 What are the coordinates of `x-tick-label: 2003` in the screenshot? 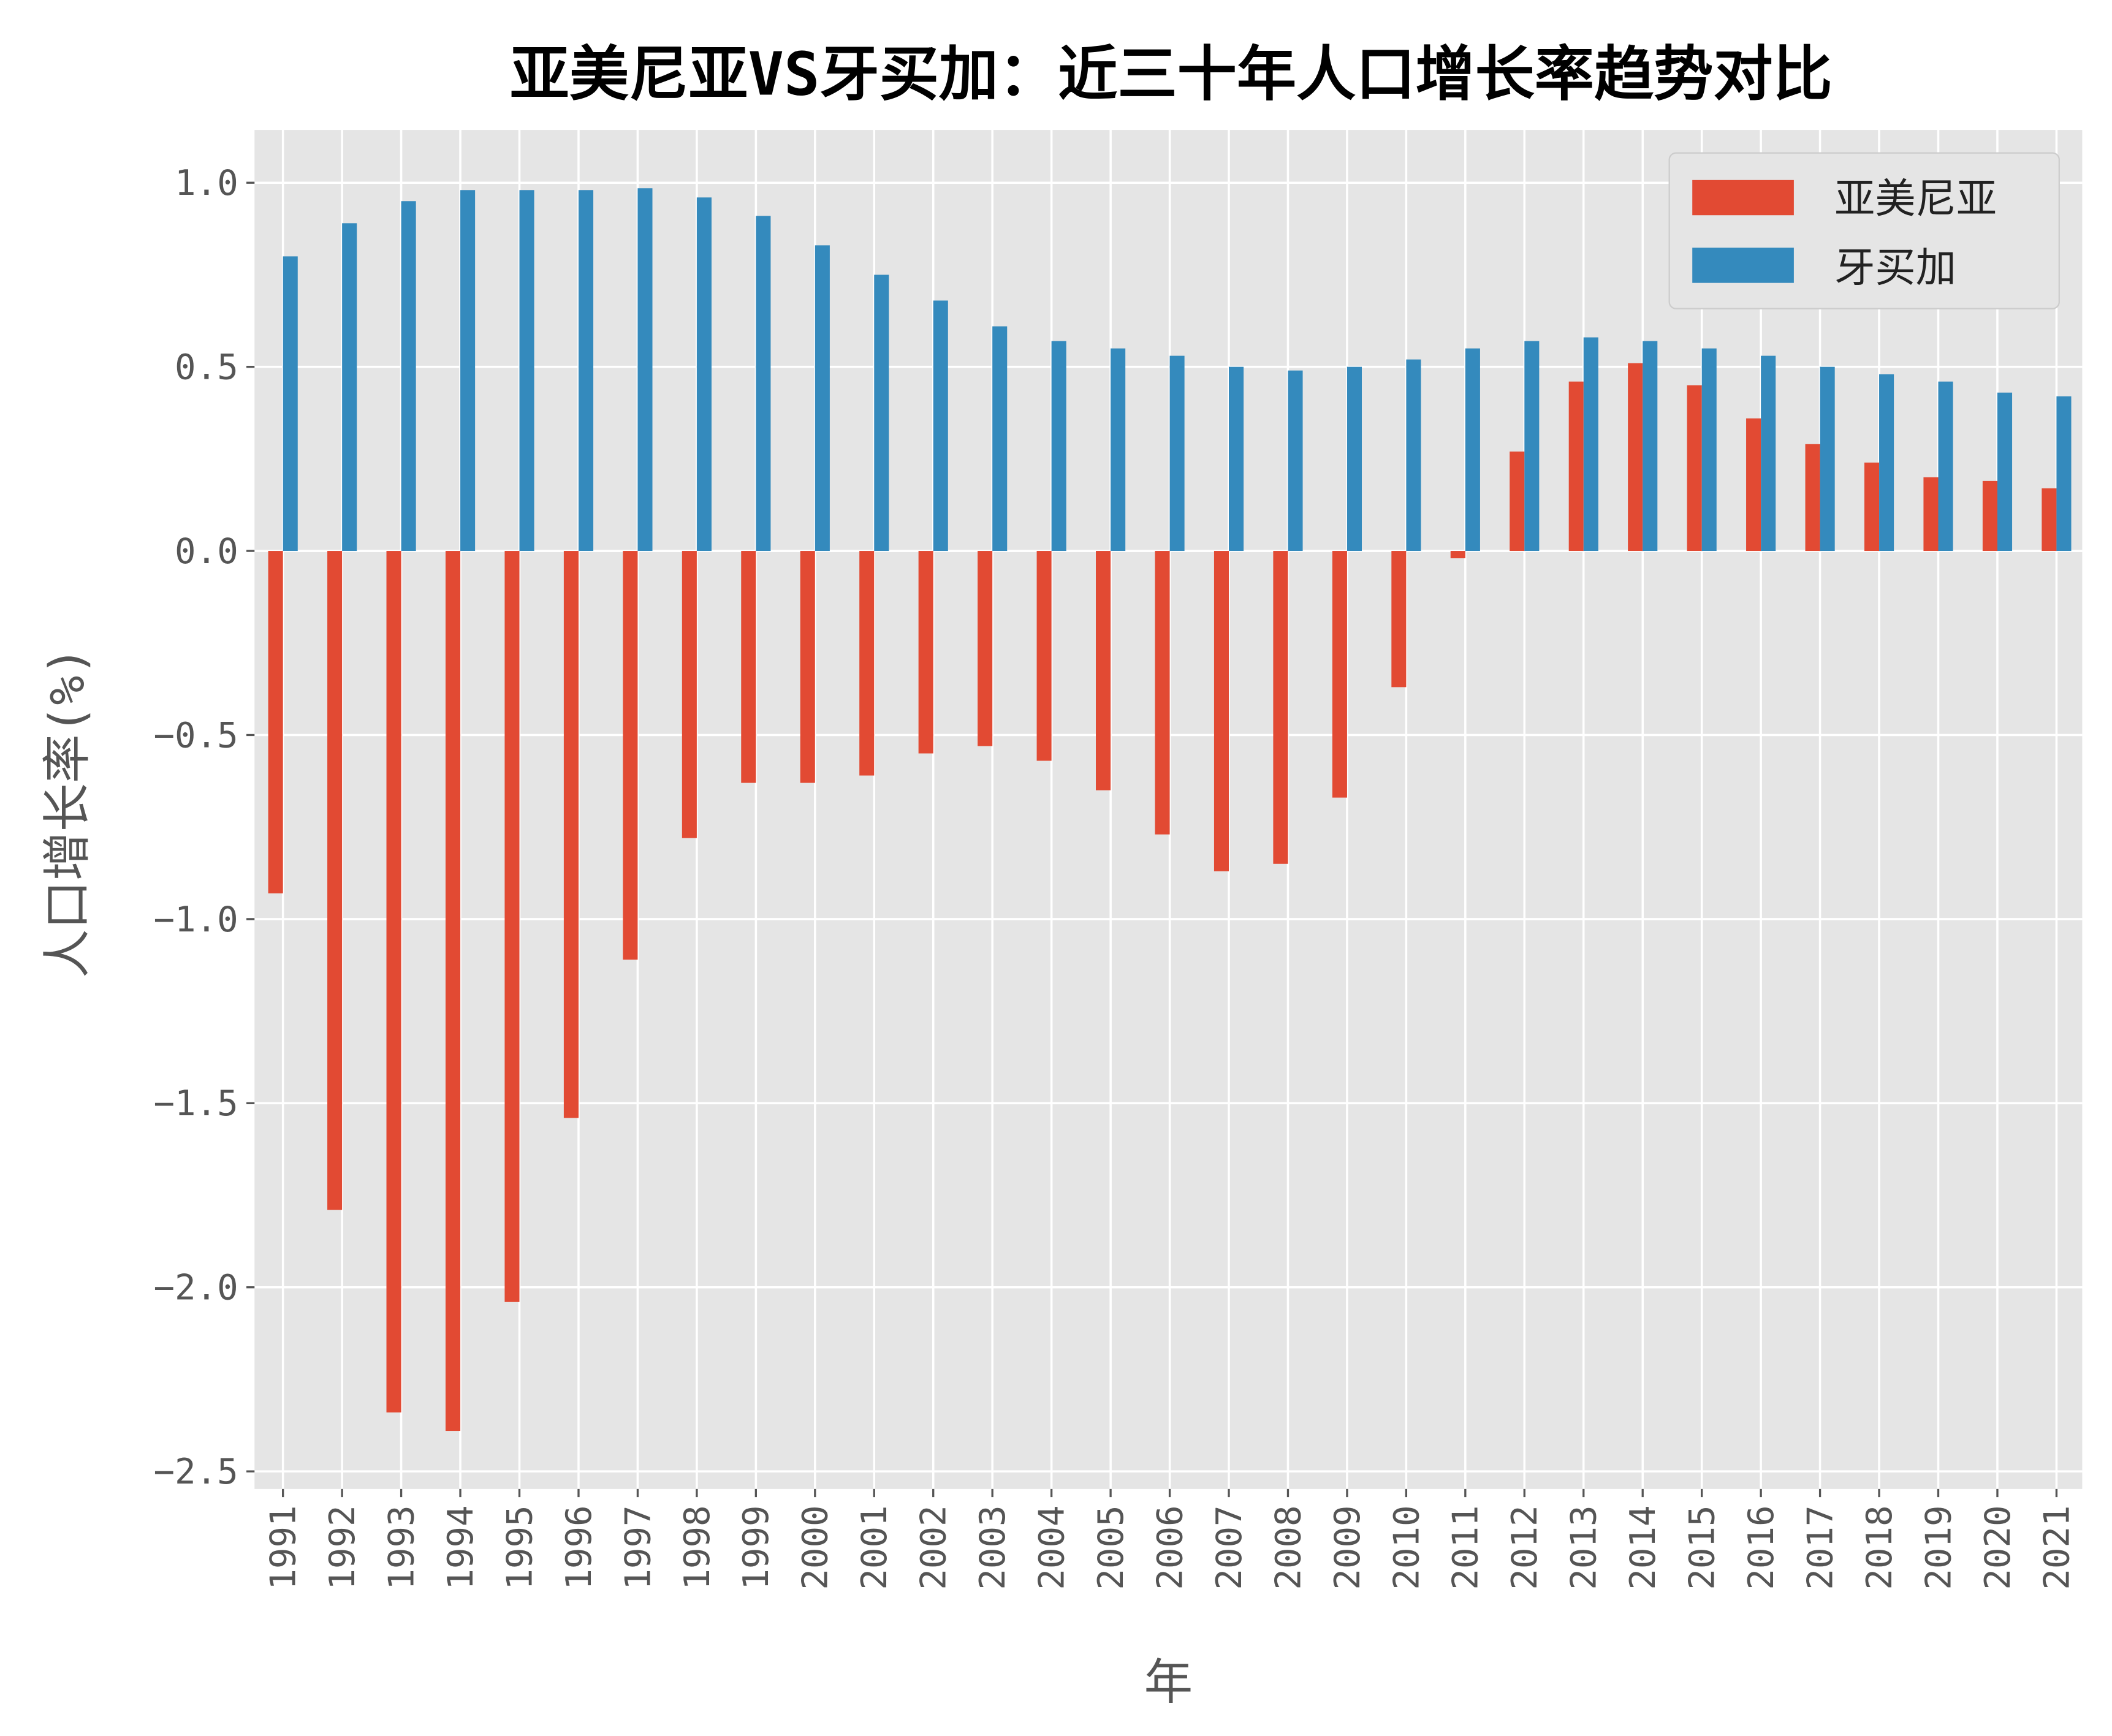 It's located at (992, 1548).